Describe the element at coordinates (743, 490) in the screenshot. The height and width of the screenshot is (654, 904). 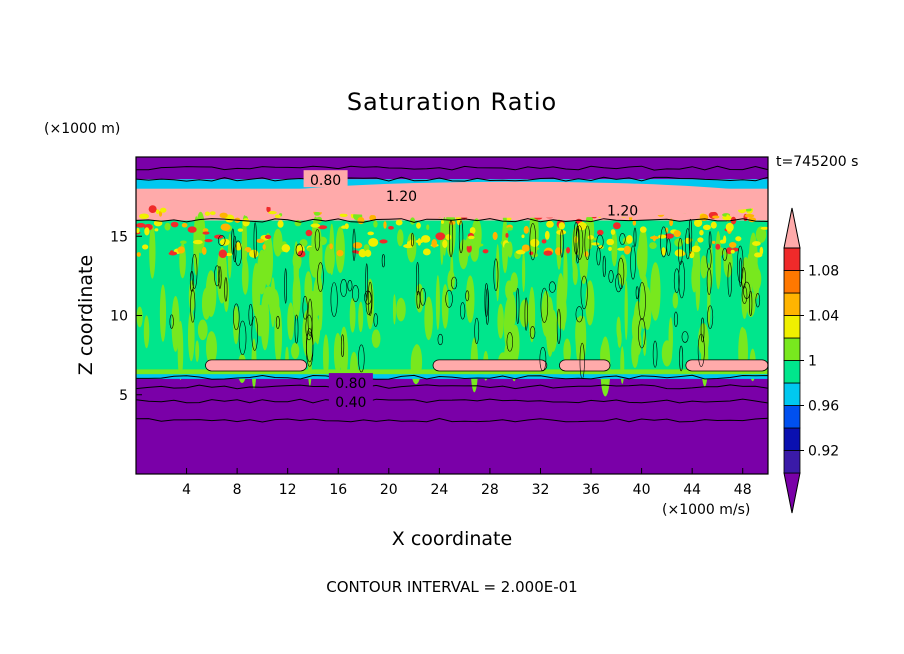
I see `x-tick-label: 48` at that location.